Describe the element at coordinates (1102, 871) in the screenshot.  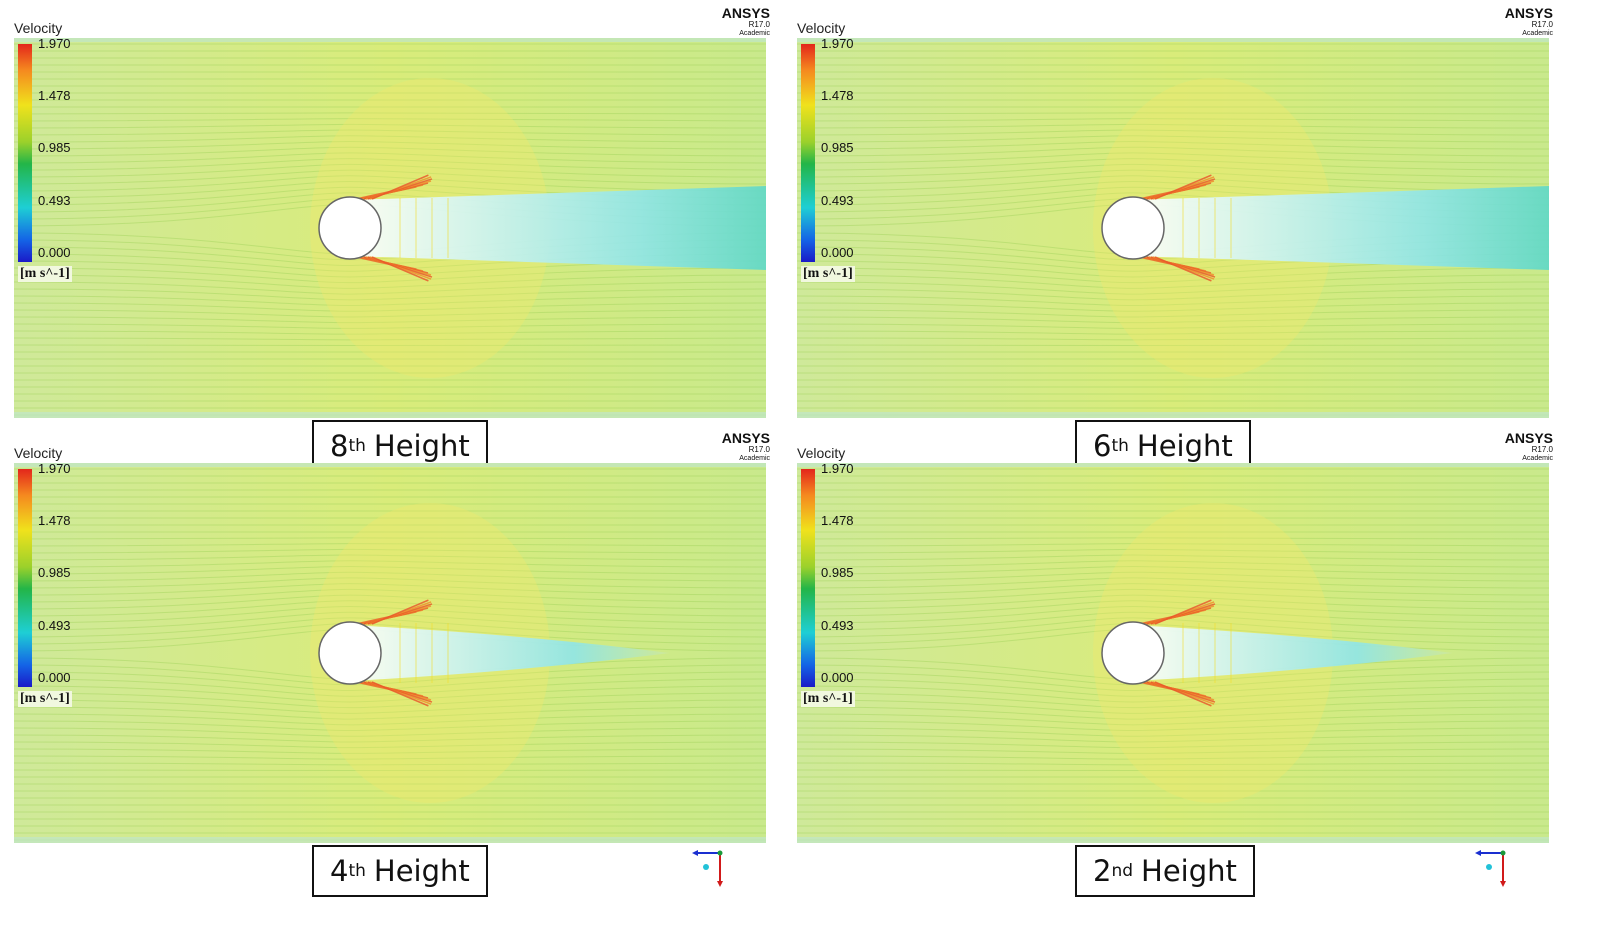
I see `height-number: 2` at that location.